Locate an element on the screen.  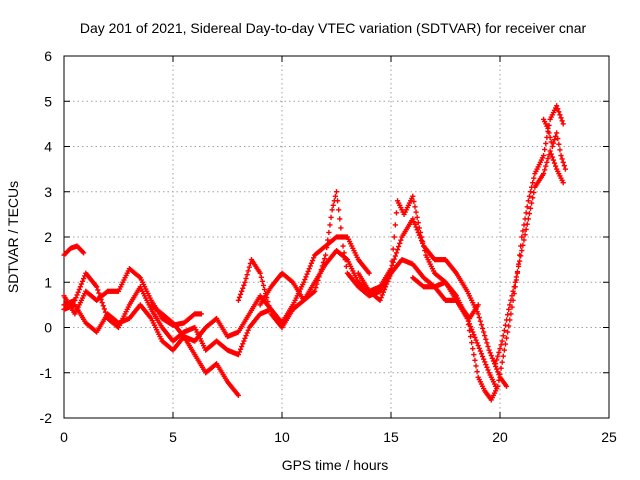
y-tick-label: 6 is located at coordinates (48, 56).